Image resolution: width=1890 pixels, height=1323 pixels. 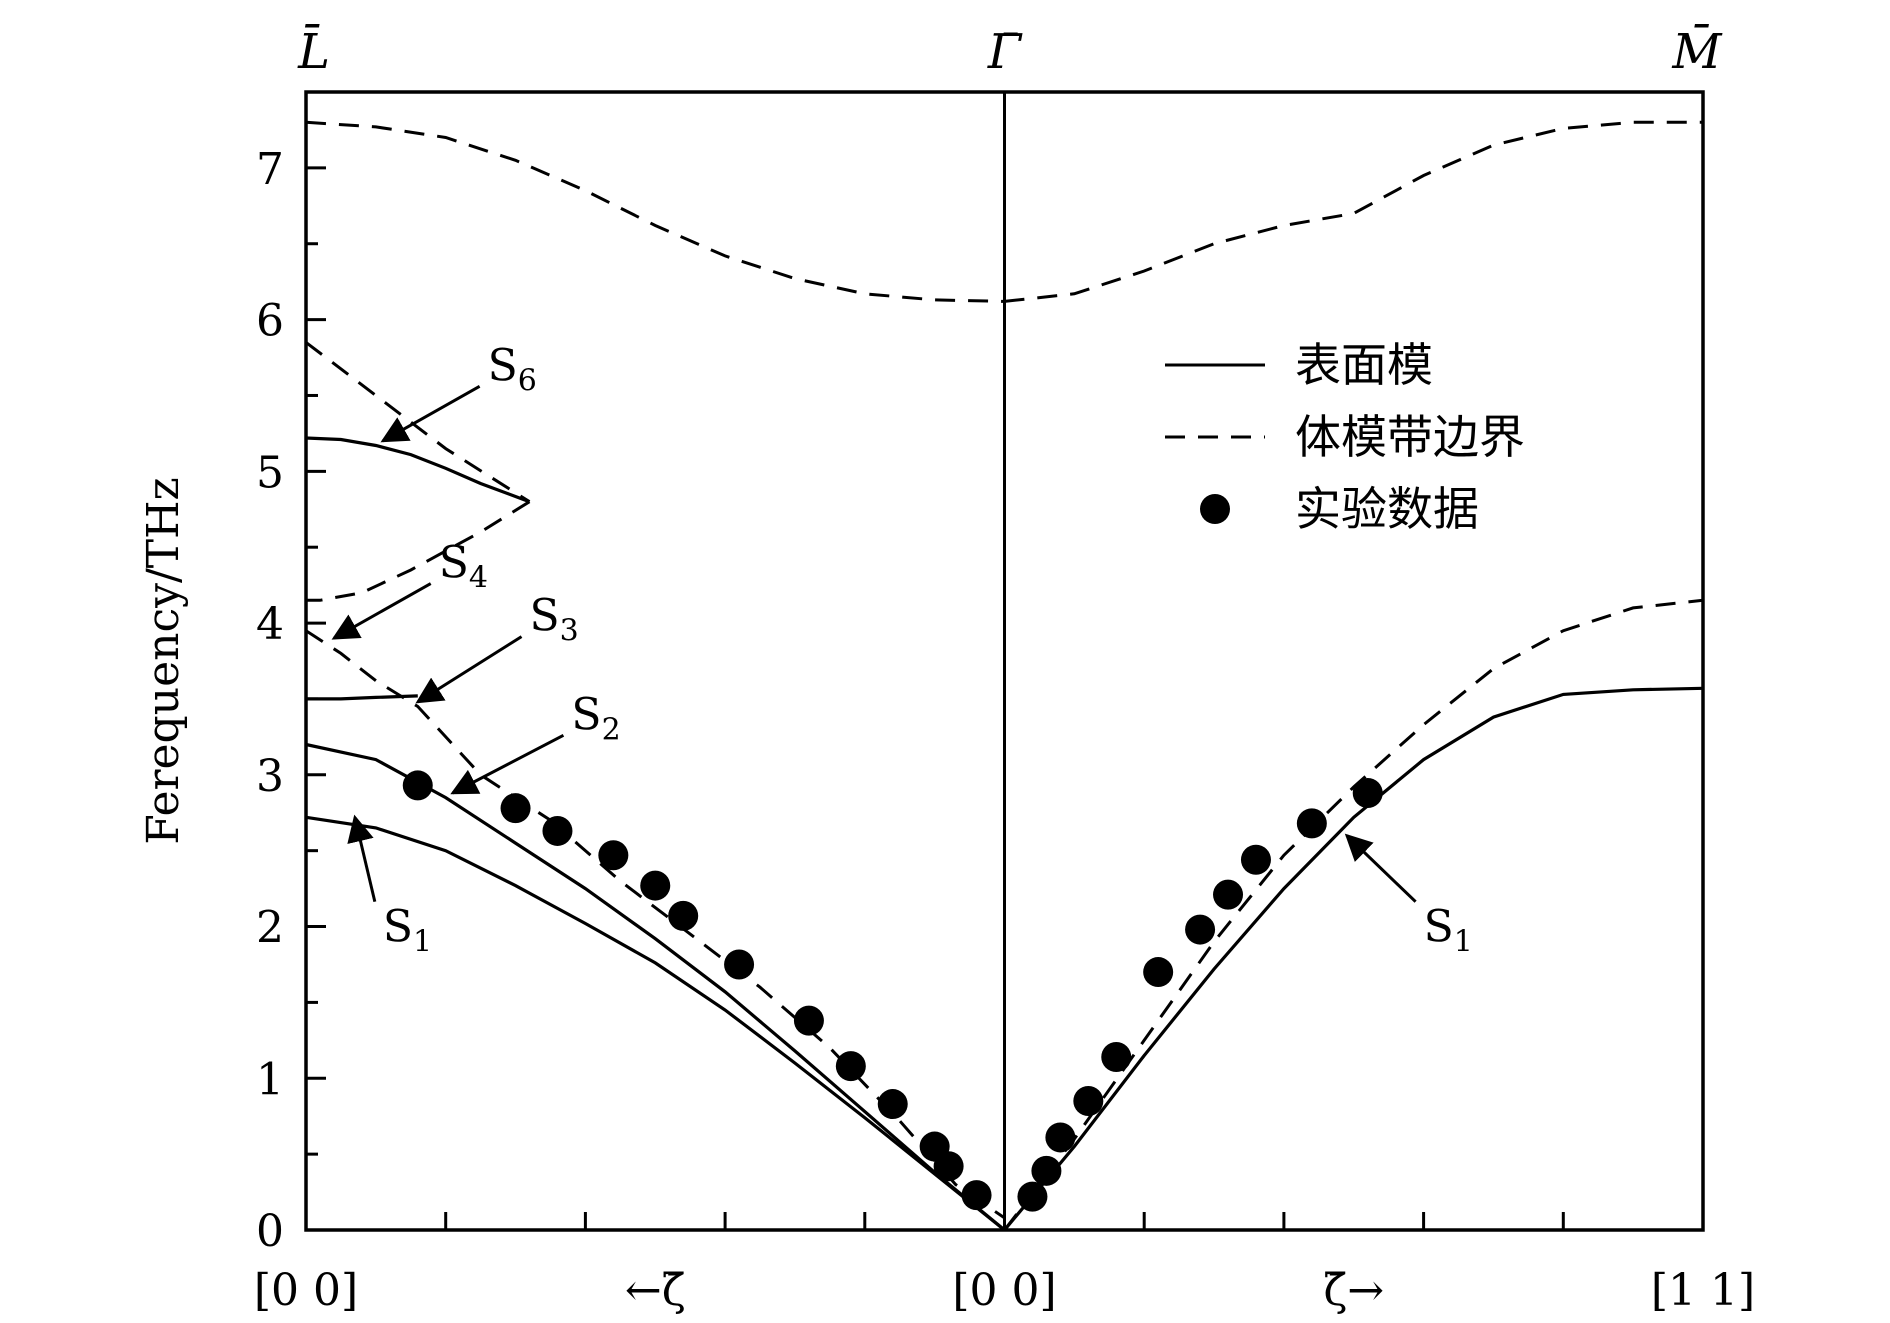 What do you see at coordinates (1410, 437) in the screenshot?
I see `legend-label-1: 体模带边界` at bounding box center [1410, 437].